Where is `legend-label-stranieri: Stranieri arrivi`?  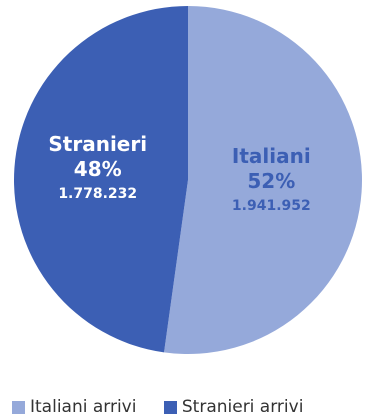
legend-label-stranieri: Stranieri arrivi is located at coordinates (242, 407).